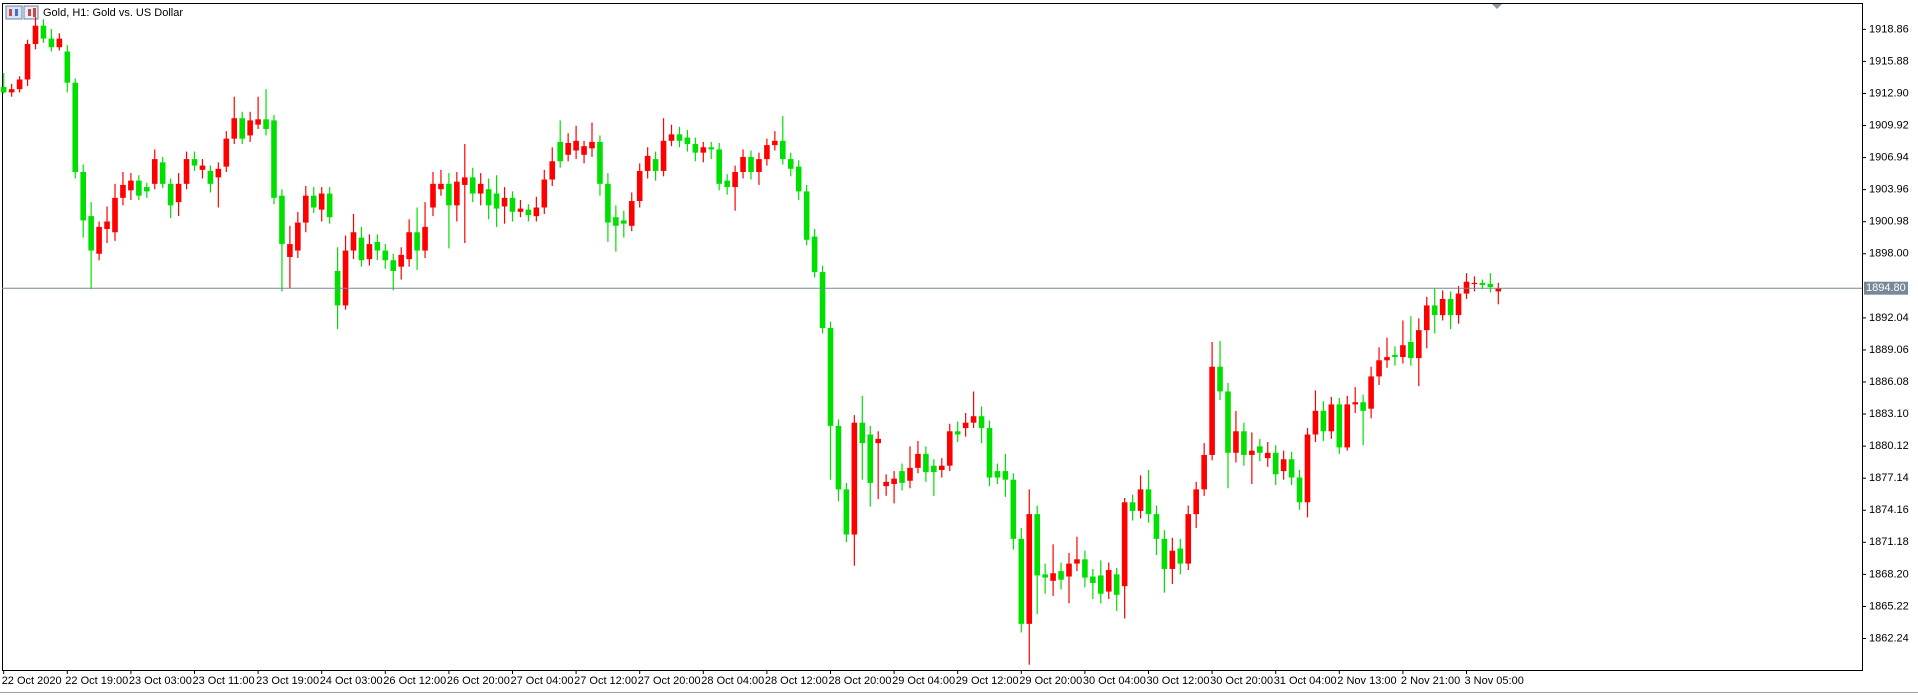 The width and height of the screenshot is (1918, 696). What do you see at coordinates (96, 681) in the screenshot?
I see `x-tick-label: 22 Oct 19:00` at bounding box center [96, 681].